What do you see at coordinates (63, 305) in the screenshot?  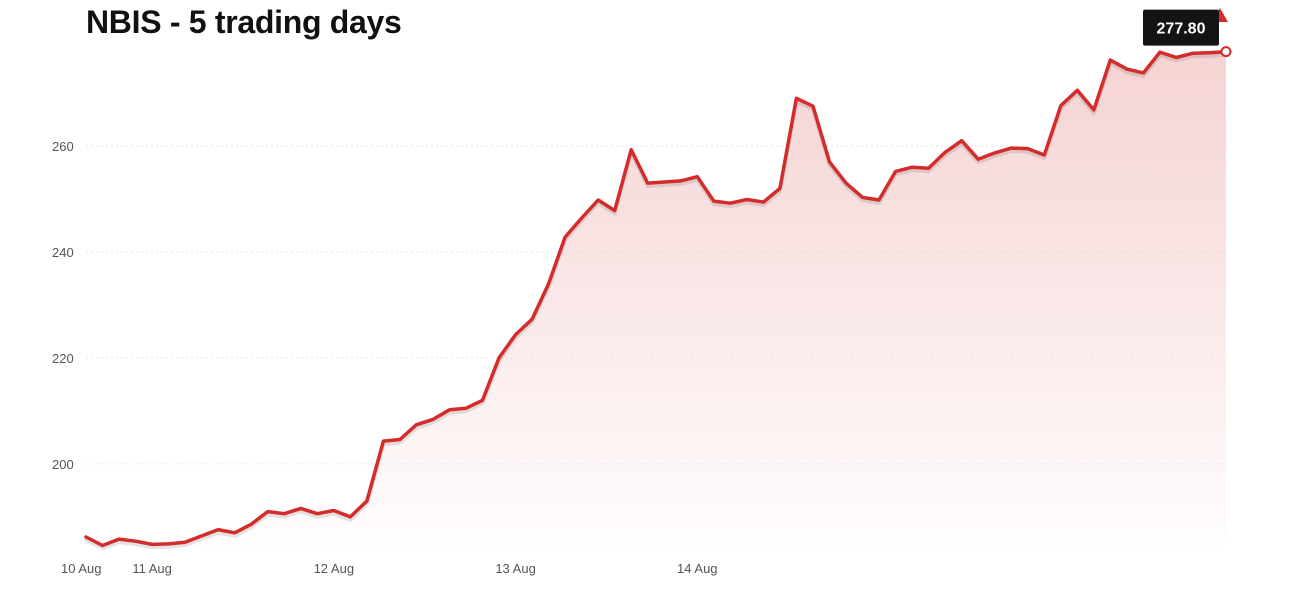 I see `y-axis-ticks: 200 220 240 260` at bounding box center [63, 305].